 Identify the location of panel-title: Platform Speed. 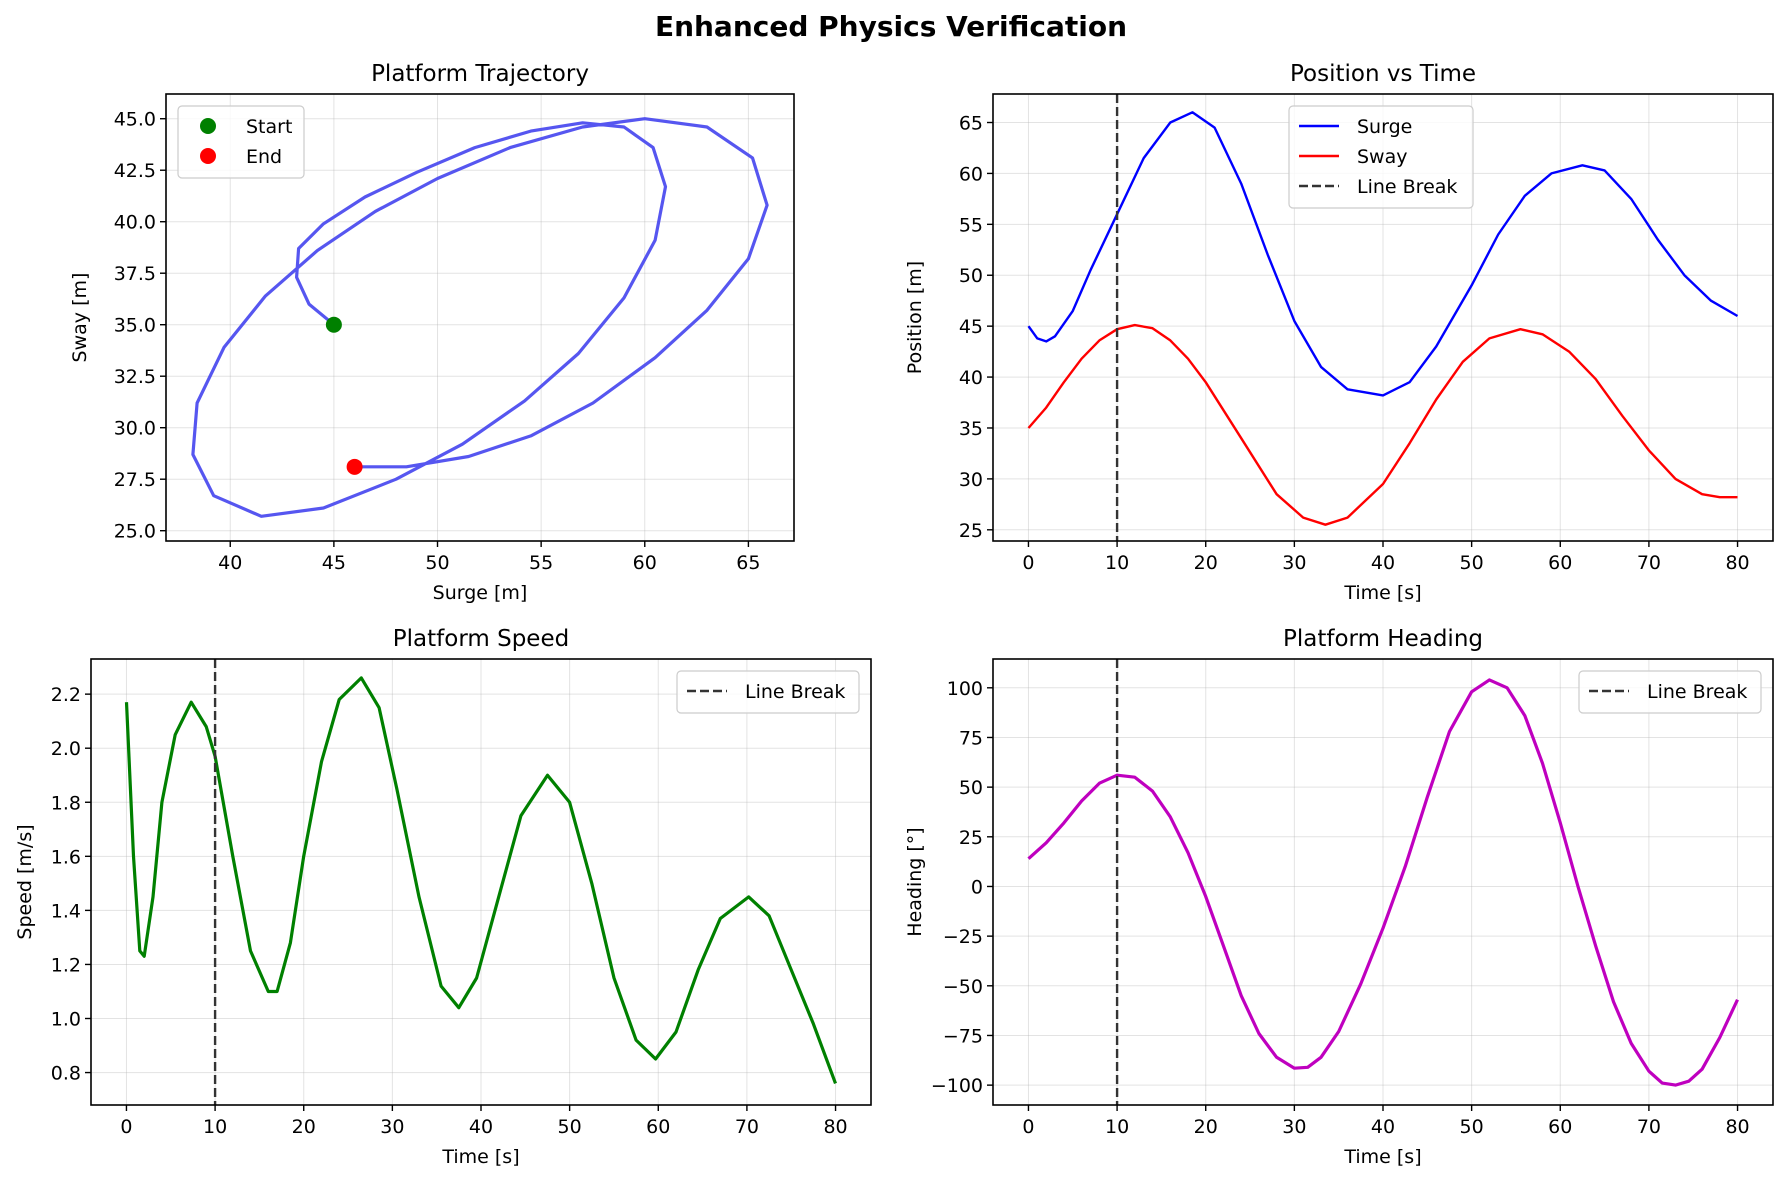
(481, 639).